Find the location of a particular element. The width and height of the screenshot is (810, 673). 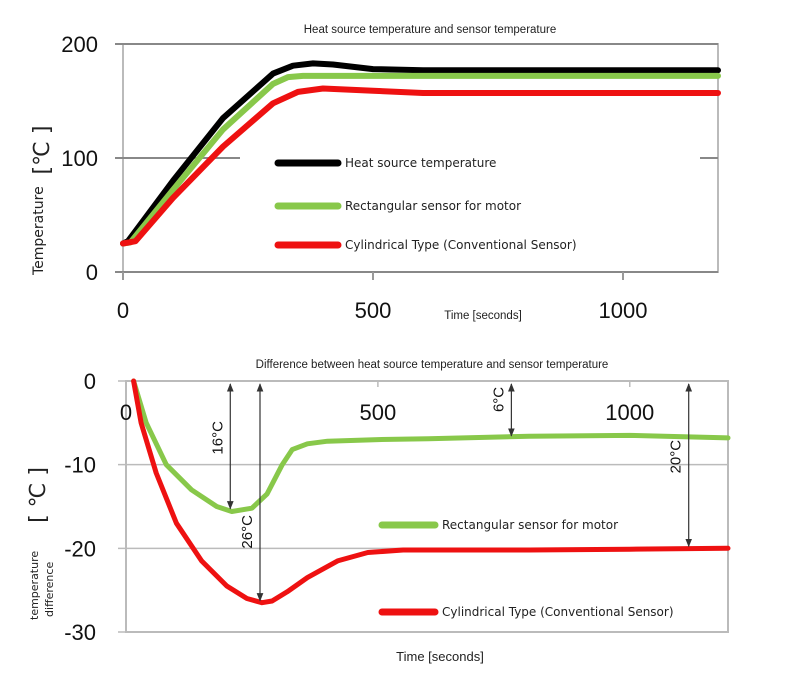

annotation-label: 16°C is located at coordinates (217, 438).